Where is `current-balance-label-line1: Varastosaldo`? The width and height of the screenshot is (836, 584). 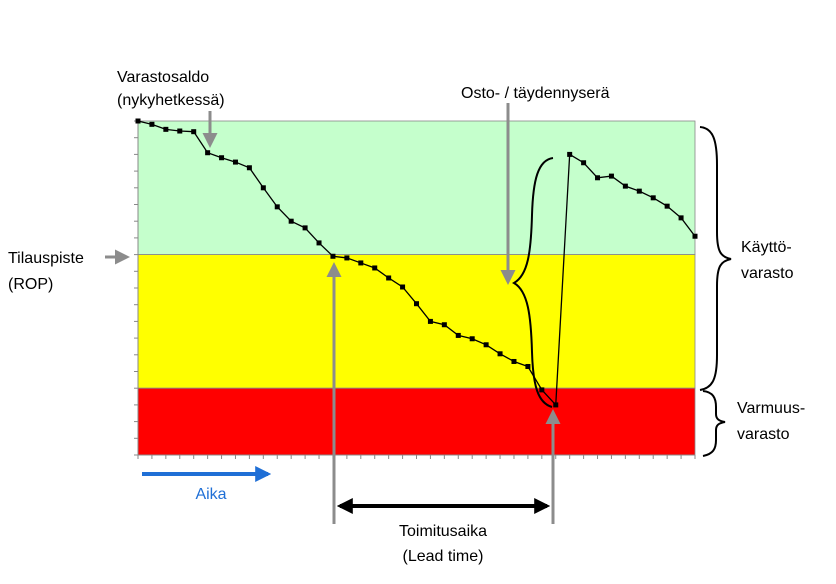 current-balance-label-line1: Varastosaldo is located at coordinates (163, 77).